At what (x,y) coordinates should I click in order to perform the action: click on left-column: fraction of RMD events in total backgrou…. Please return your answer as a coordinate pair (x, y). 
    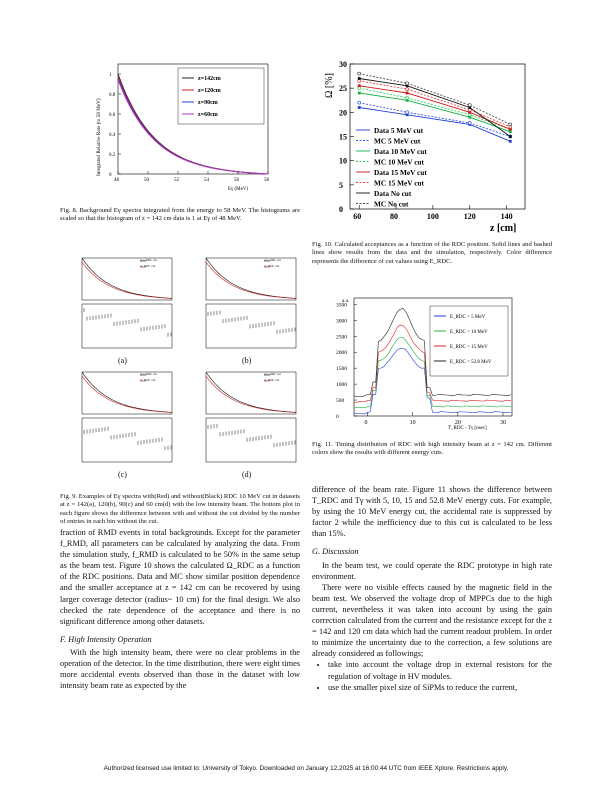
    Looking at the image, I should click on (180, 609).